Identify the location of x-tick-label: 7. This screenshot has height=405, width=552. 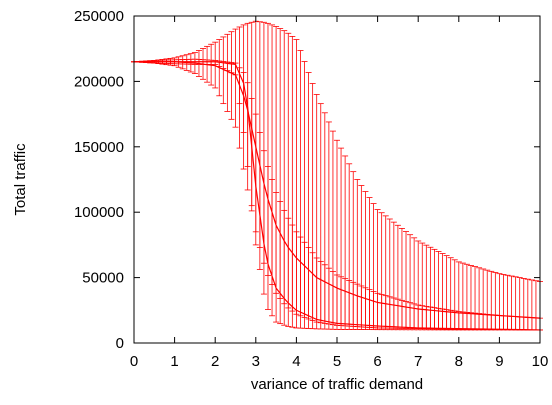
(418, 361).